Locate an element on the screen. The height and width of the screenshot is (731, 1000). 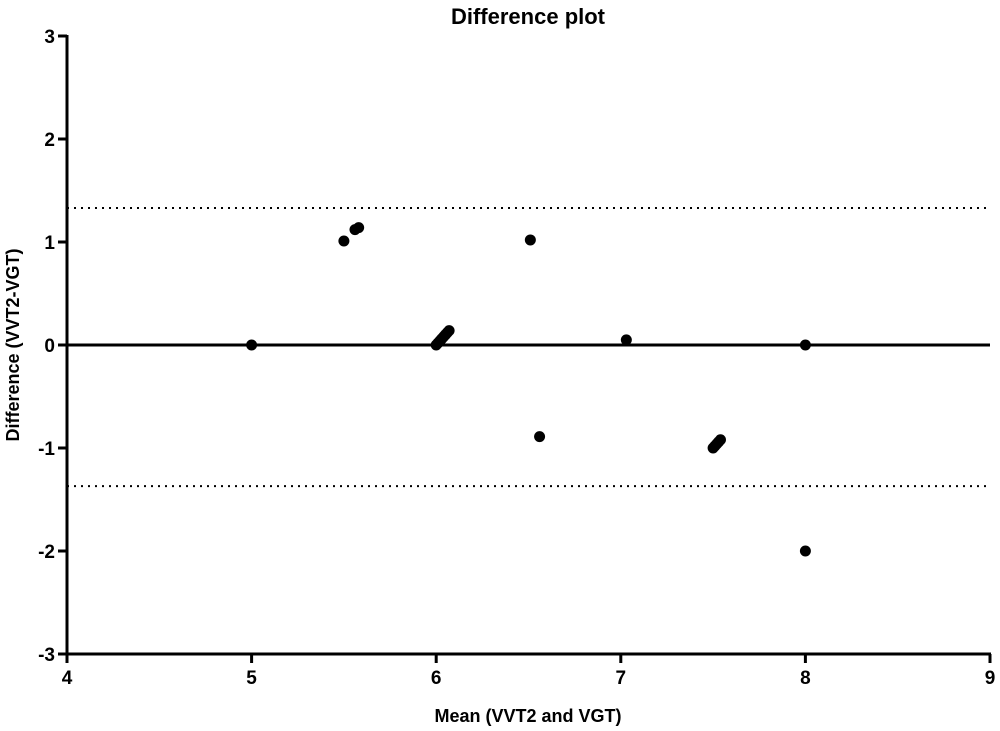
x-tick-label: 5 is located at coordinates (251, 678).